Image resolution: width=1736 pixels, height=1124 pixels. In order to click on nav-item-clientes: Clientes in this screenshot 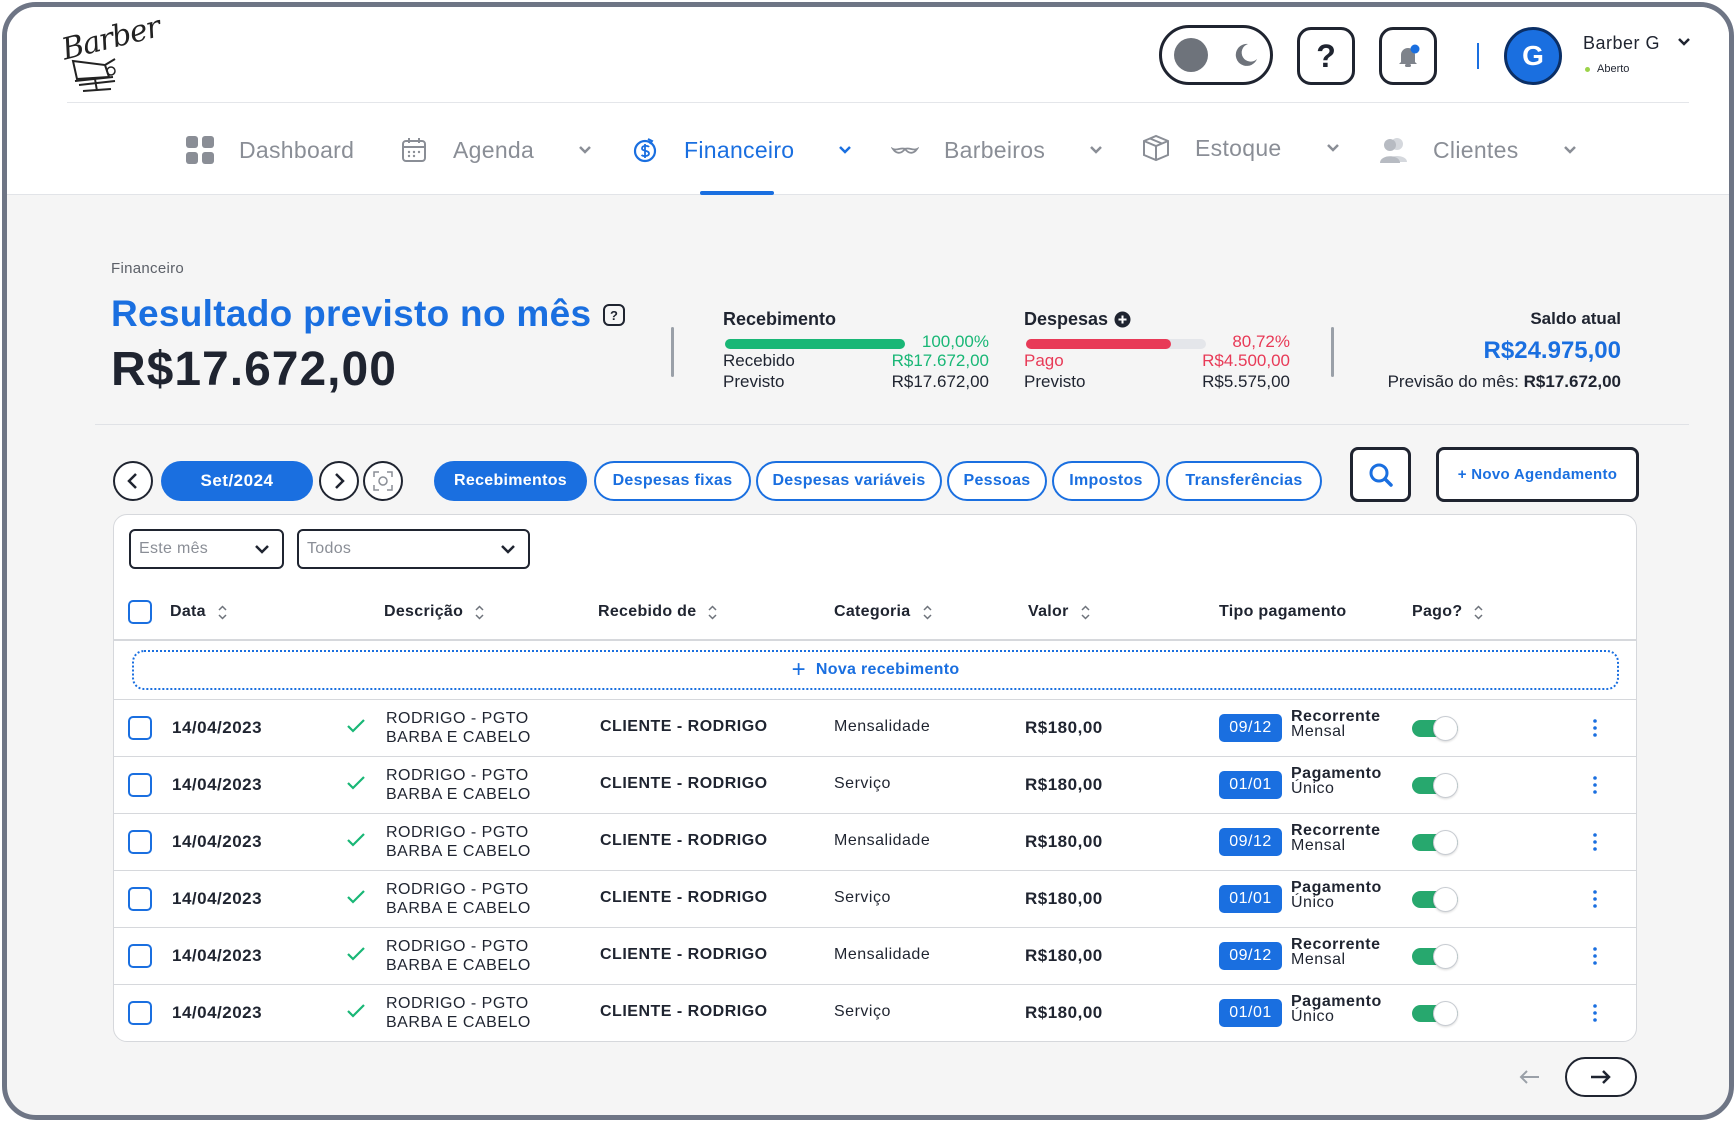, I will do `click(1478, 150)`.